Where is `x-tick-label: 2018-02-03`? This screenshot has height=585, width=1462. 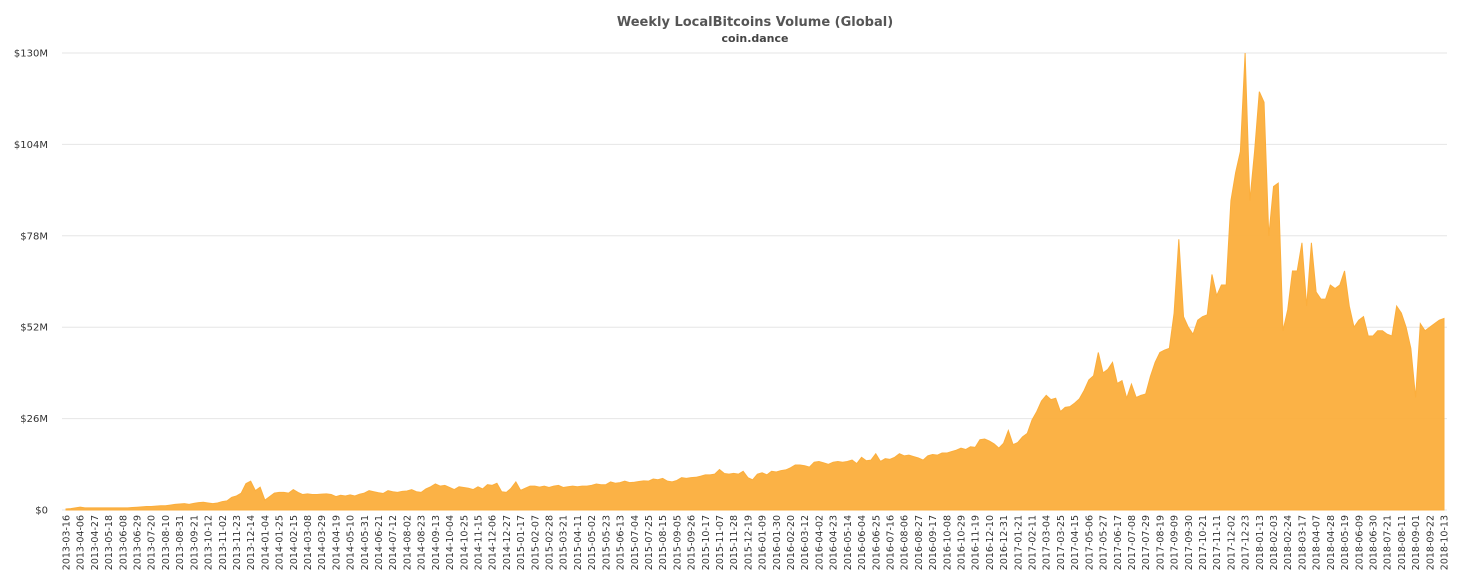
x-tick-label: 2018-02-03 is located at coordinates (1274, 542).